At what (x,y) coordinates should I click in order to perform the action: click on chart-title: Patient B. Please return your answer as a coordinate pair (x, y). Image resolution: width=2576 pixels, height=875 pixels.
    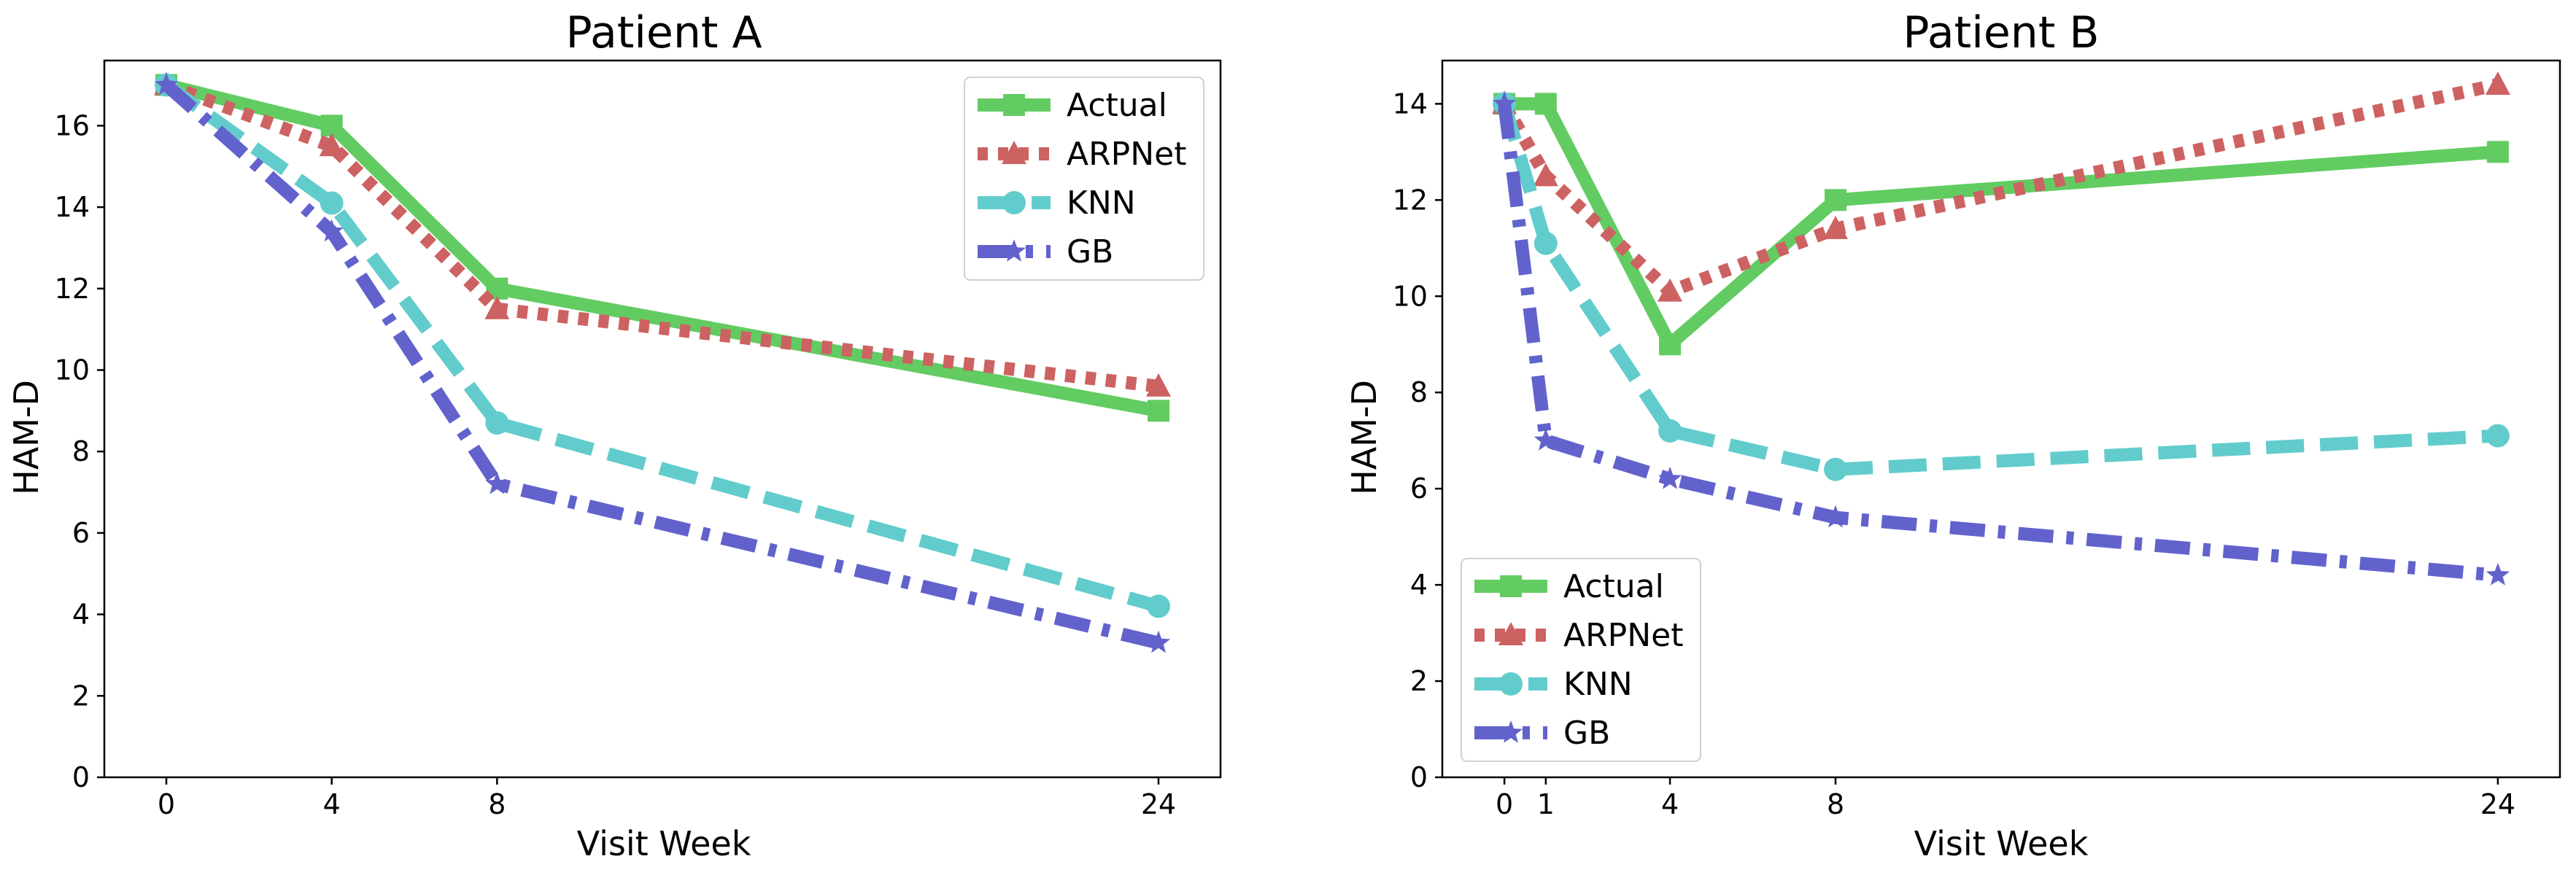
    Looking at the image, I should click on (2001, 32).